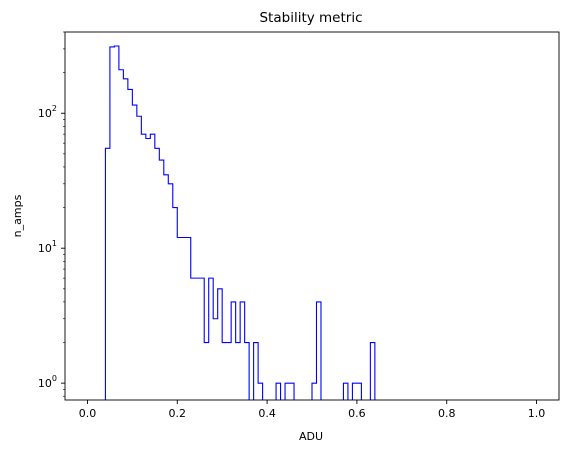  Describe the element at coordinates (312, 410) in the screenshot. I see `x-axis: 0.0 0.2 0.4 0.6 0.8 1.0` at that location.